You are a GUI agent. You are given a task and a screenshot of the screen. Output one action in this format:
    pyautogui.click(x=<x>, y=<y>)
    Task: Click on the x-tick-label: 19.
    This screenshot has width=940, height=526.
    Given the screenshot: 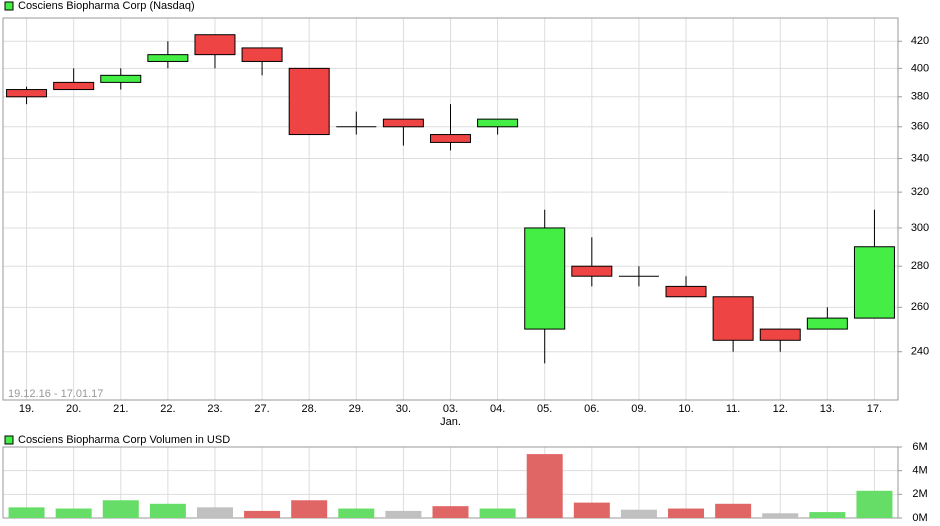 What is the action you would take?
    pyautogui.click(x=26, y=409)
    